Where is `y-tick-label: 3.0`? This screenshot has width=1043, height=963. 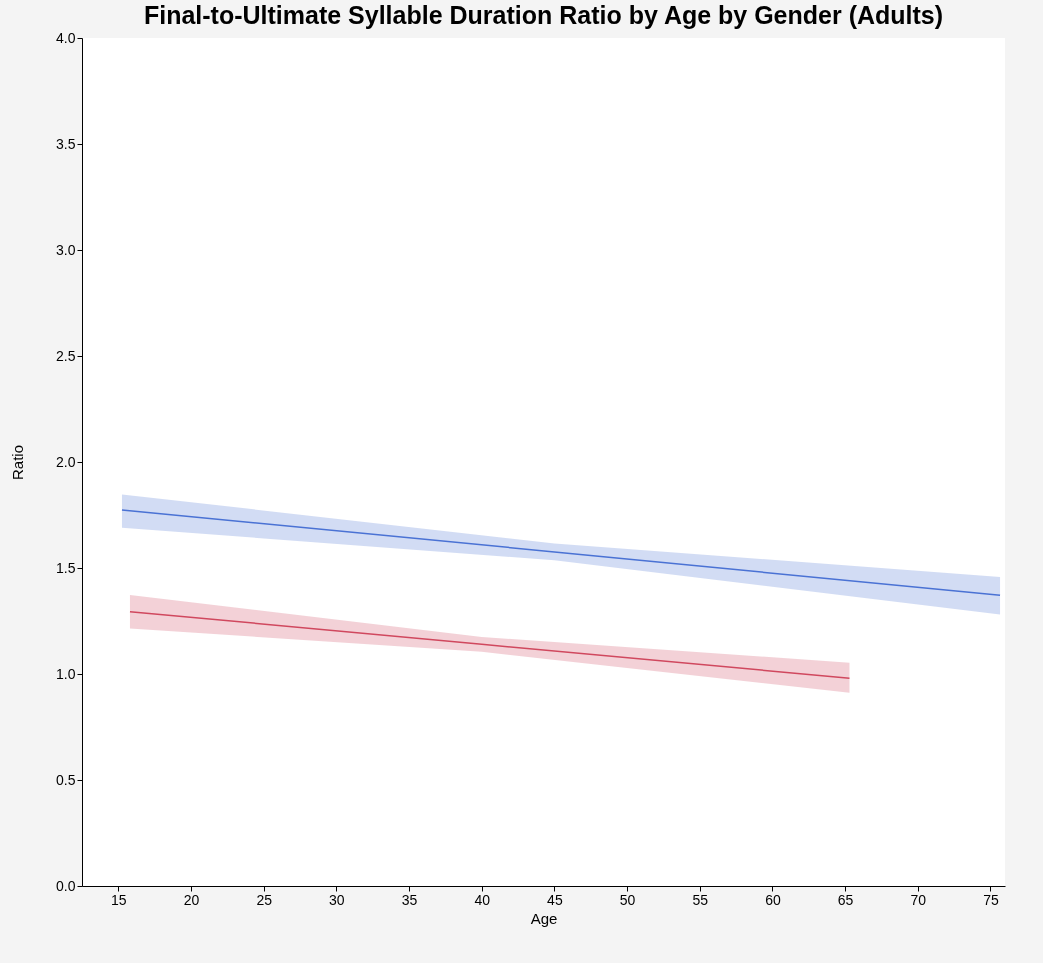 y-tick-label: 3.0 is located at coordinates (66, 249).